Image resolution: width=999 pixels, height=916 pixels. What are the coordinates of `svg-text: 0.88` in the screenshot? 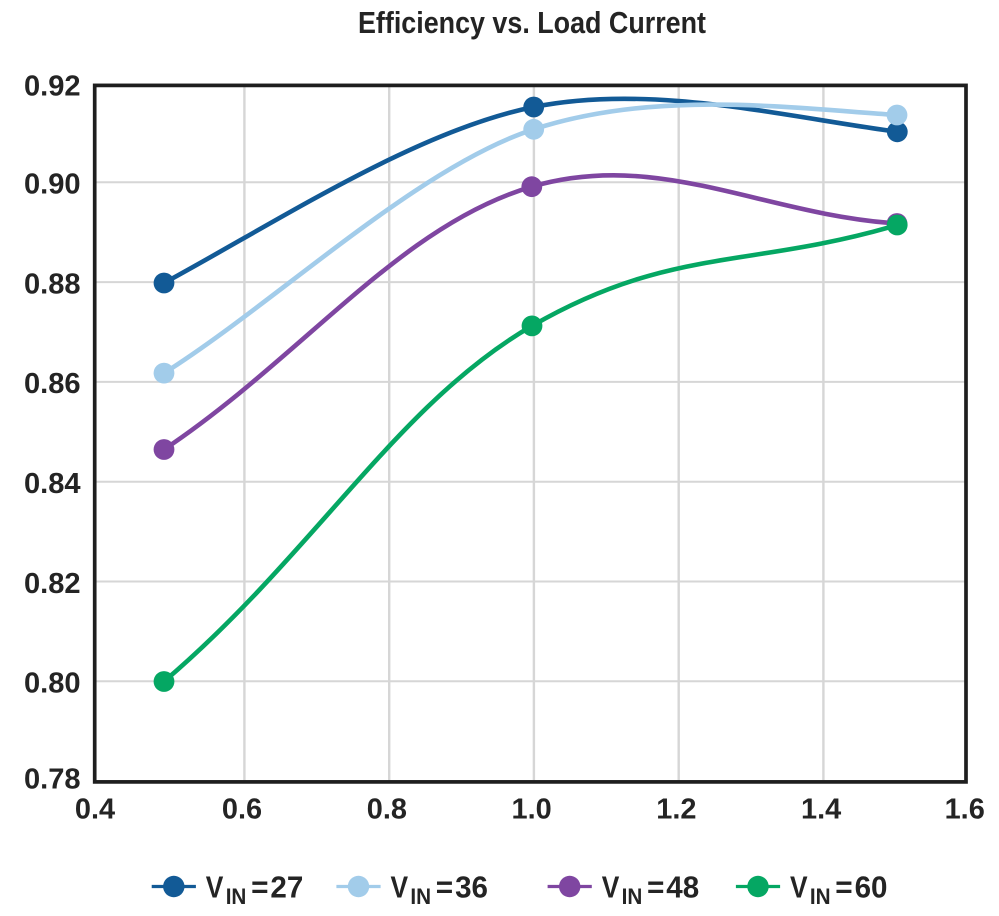 It's located at (52, 284).